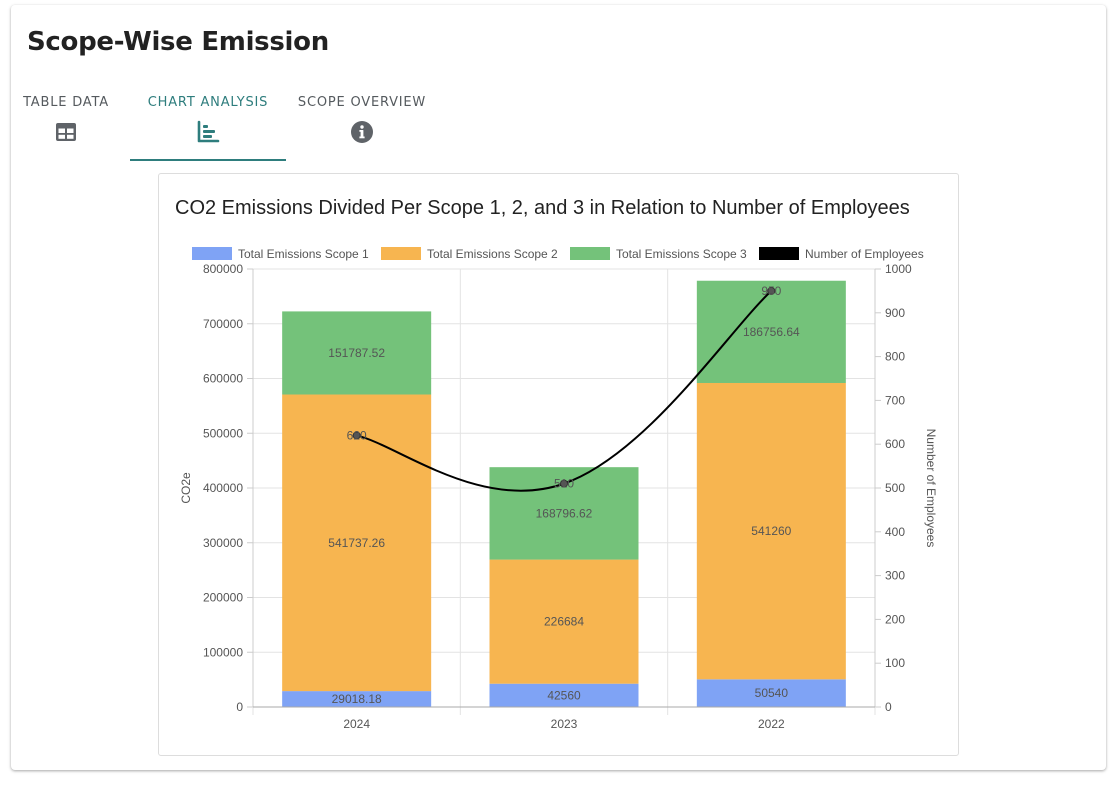  I want to click on legend-label: Total Emissions Scope 3, so click(681, 254).